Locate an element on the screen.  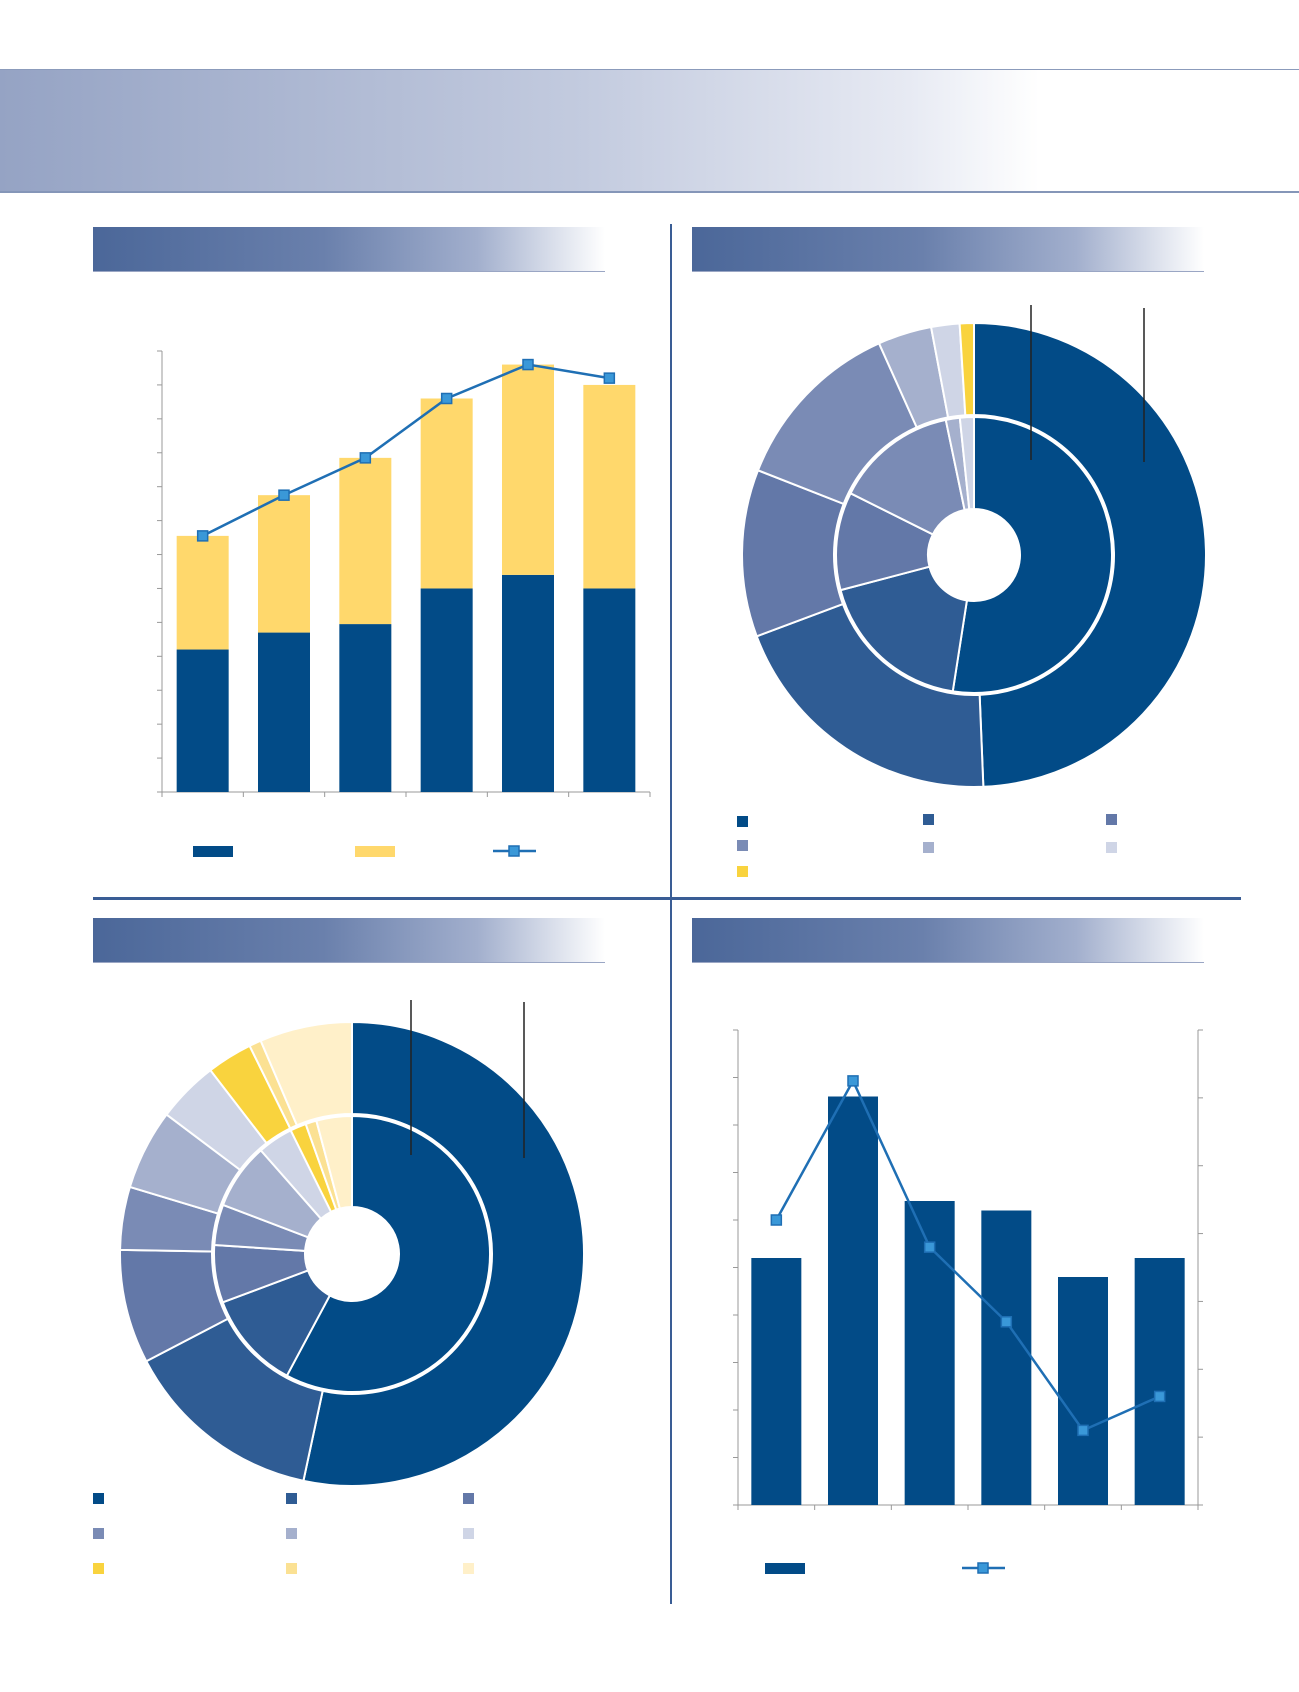
bar-line-chart is located at coordinates (968, 1301).